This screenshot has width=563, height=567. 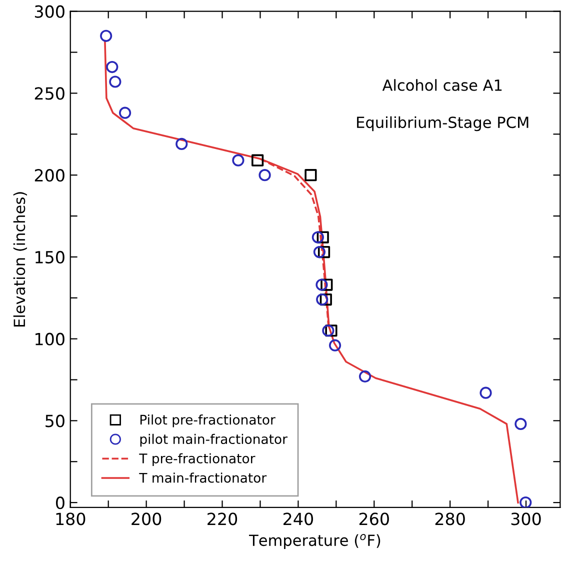 What do you see at coordinates (71, 519) in the screenshot?
I see `x-tick-label: 180` at bounding box center [71, 519].